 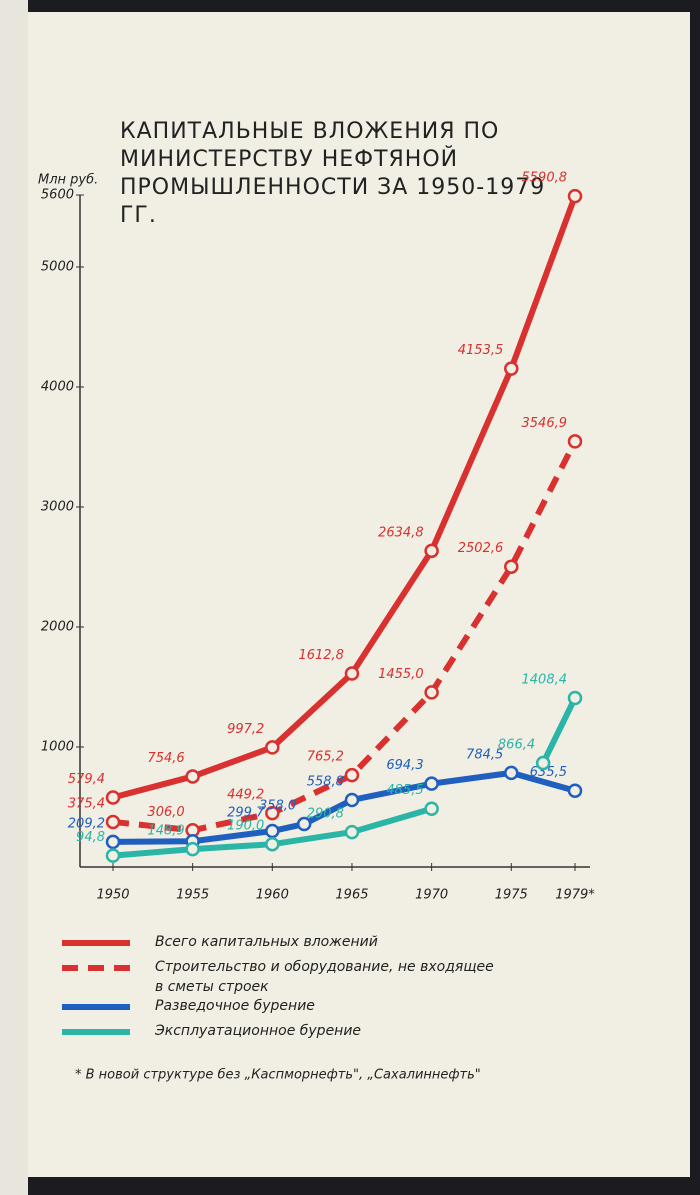 I want to click on data-label: 190,0, so click(x=245, y=826).